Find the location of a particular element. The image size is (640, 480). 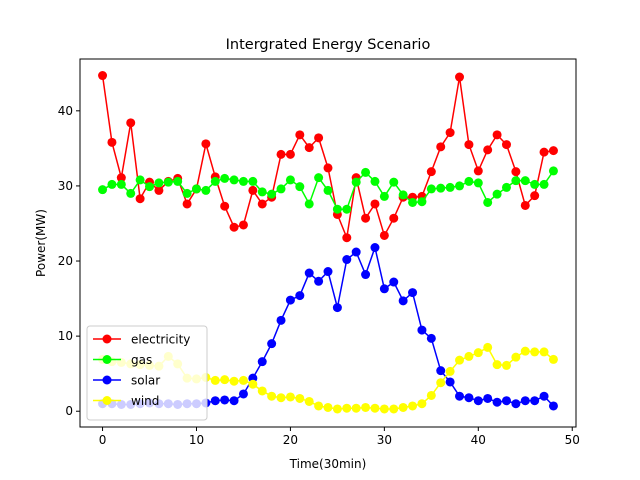

x-tick-label: 10 is located at coordinates (196, 440).